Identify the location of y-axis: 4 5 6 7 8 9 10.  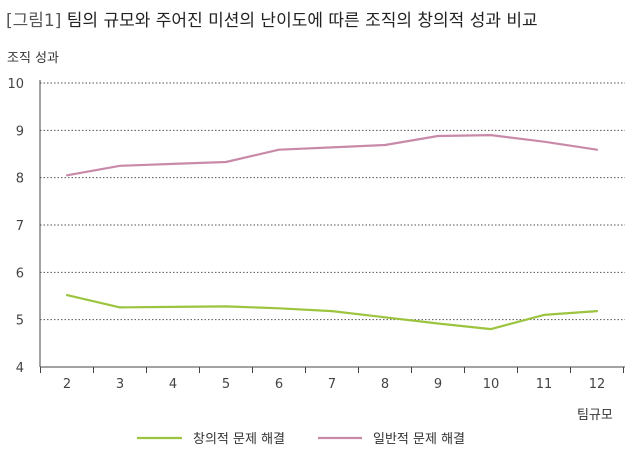
(24, 226).